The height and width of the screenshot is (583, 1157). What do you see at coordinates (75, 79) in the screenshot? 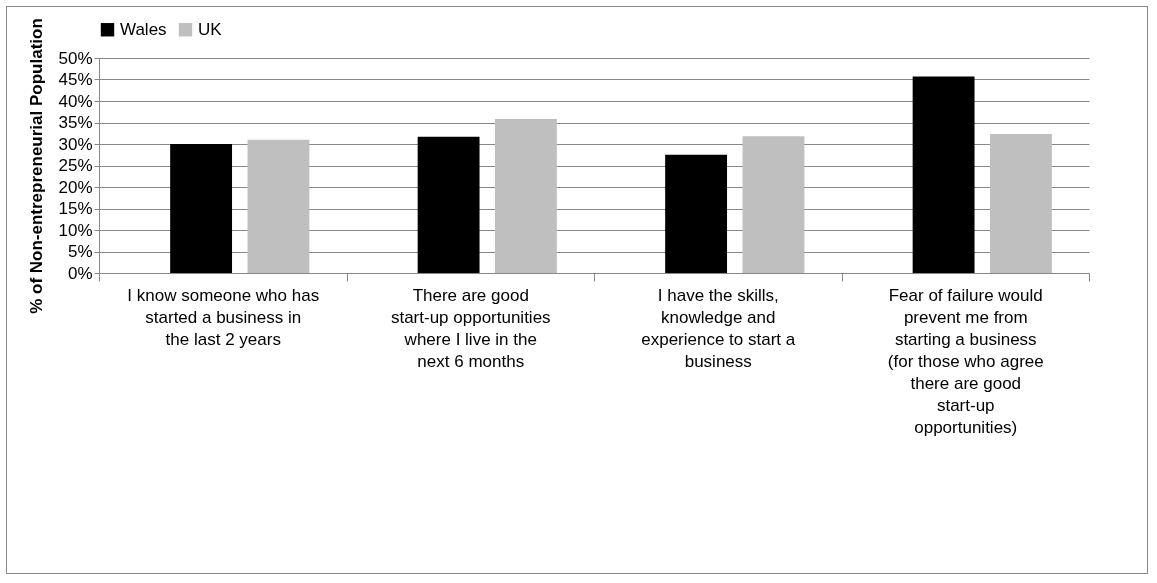
I see `y-tick-label: 45%` at bounding box center [75, 79].